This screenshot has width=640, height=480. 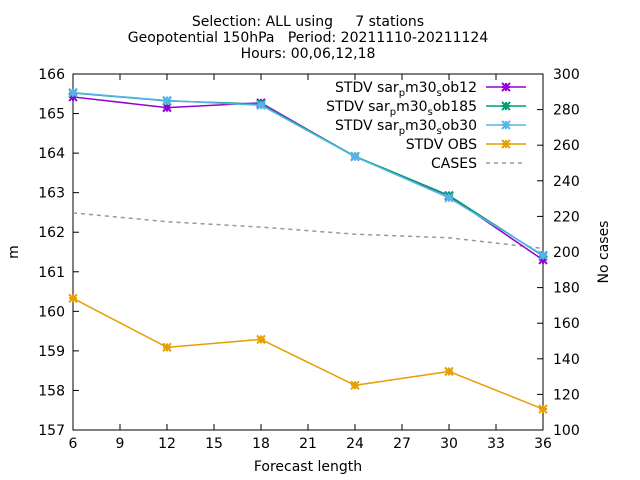 I want to click on y-tick-label: 162, so click(x=51, y=233).